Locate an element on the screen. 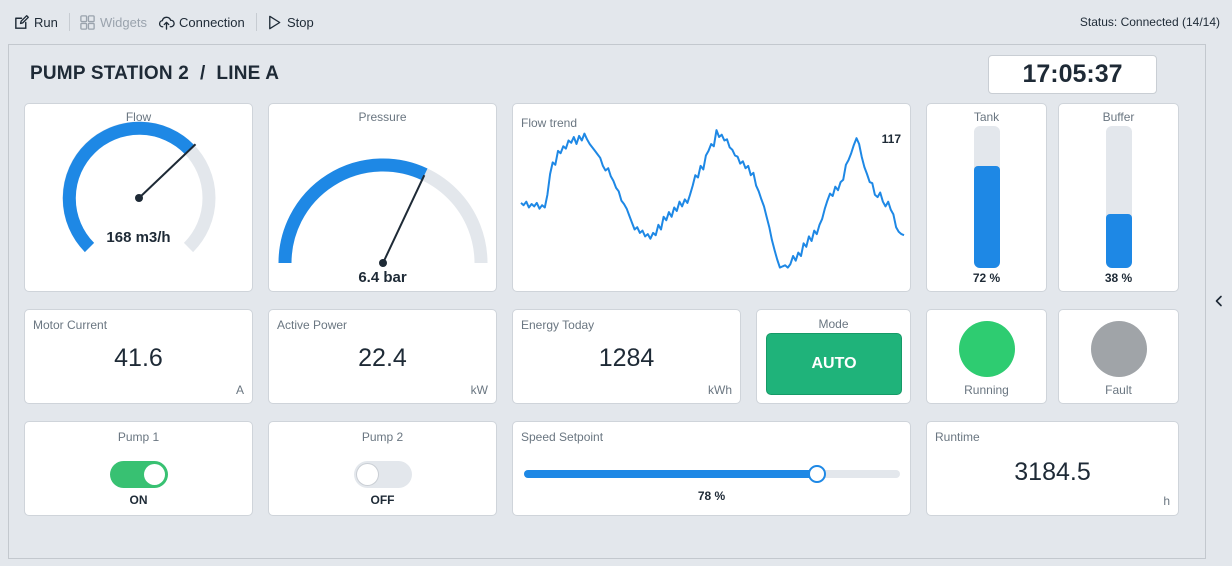  connection-label: Connection is located at coordinates (212, 22).